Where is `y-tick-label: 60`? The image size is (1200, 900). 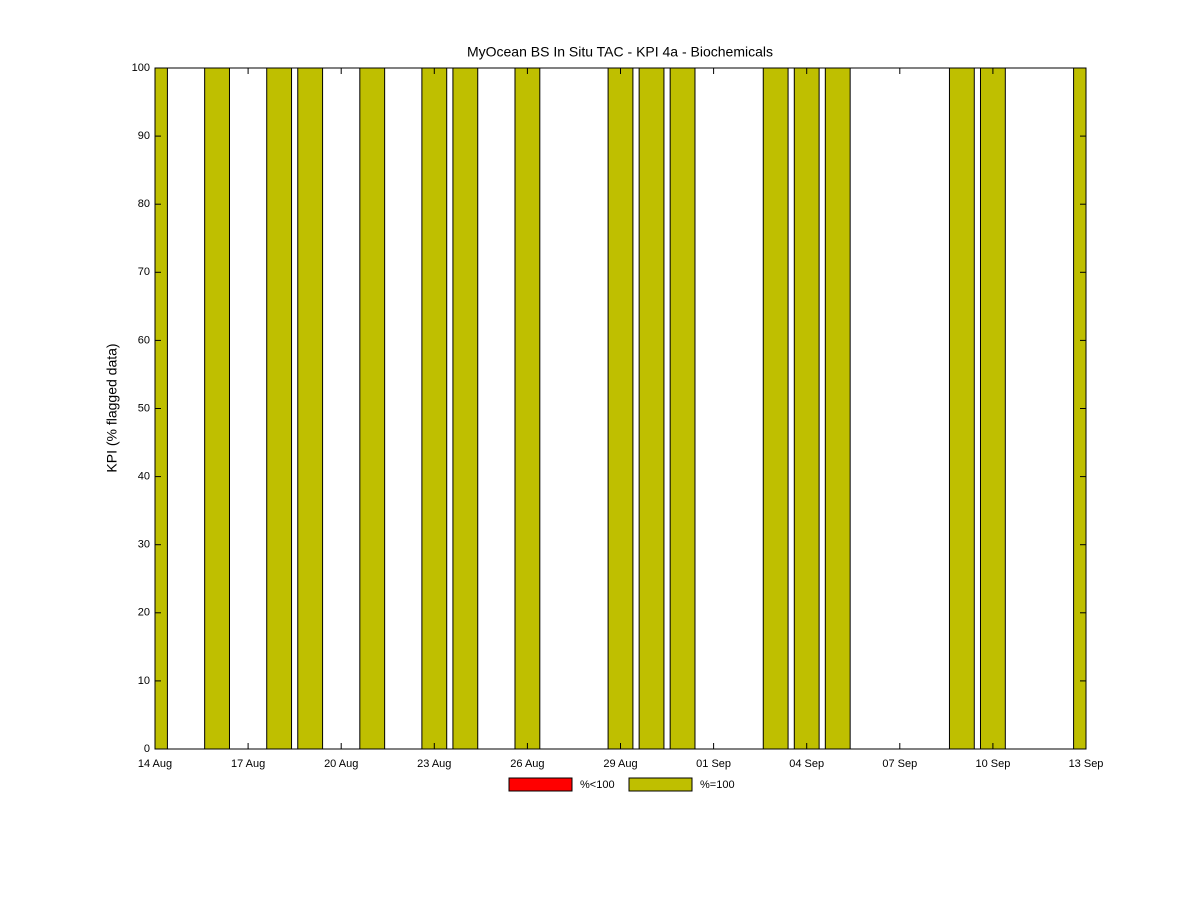
y-tick-label: 60 is located at coordinates (144, 340).